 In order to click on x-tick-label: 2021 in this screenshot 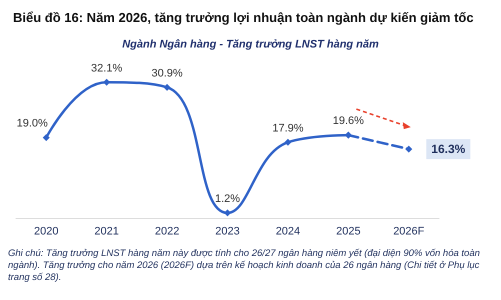, I will do `click(106, 232)`.